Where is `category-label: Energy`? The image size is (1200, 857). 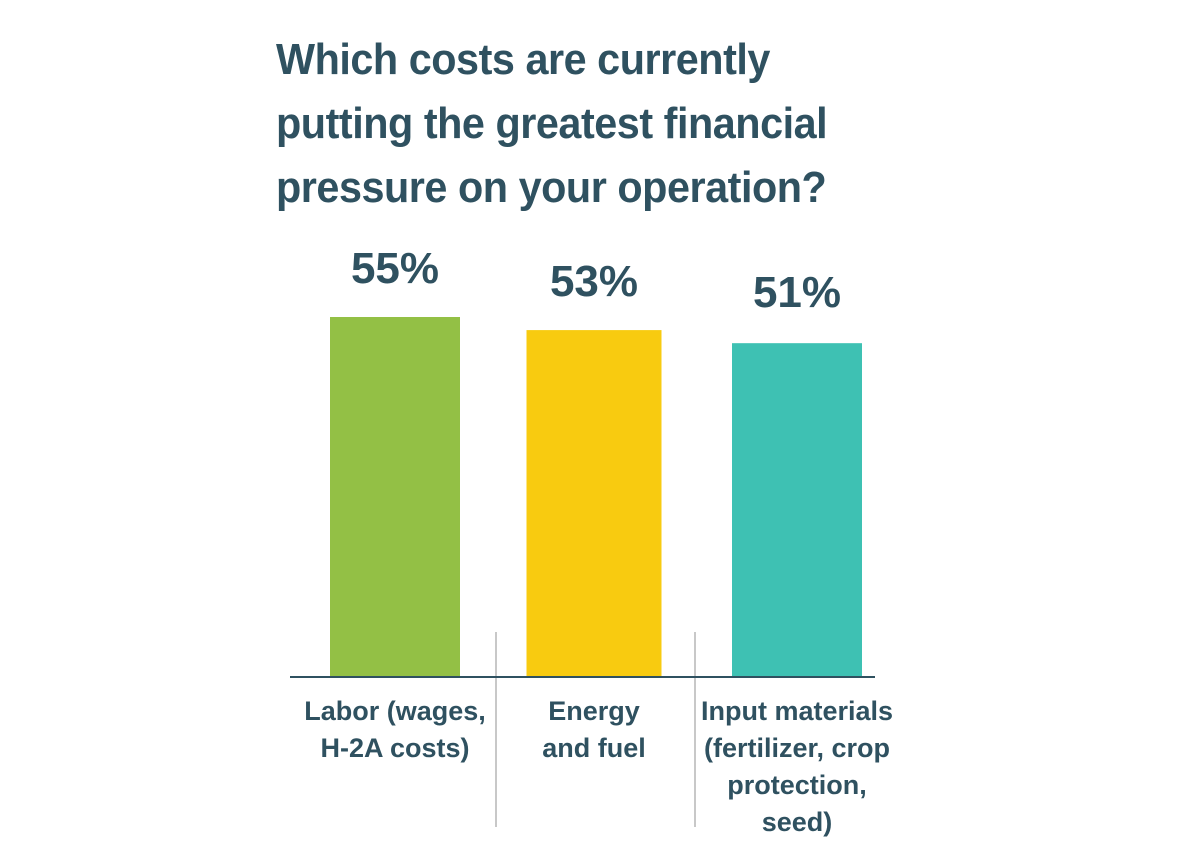
category-label: Energy is located at coordinates (594, 711).